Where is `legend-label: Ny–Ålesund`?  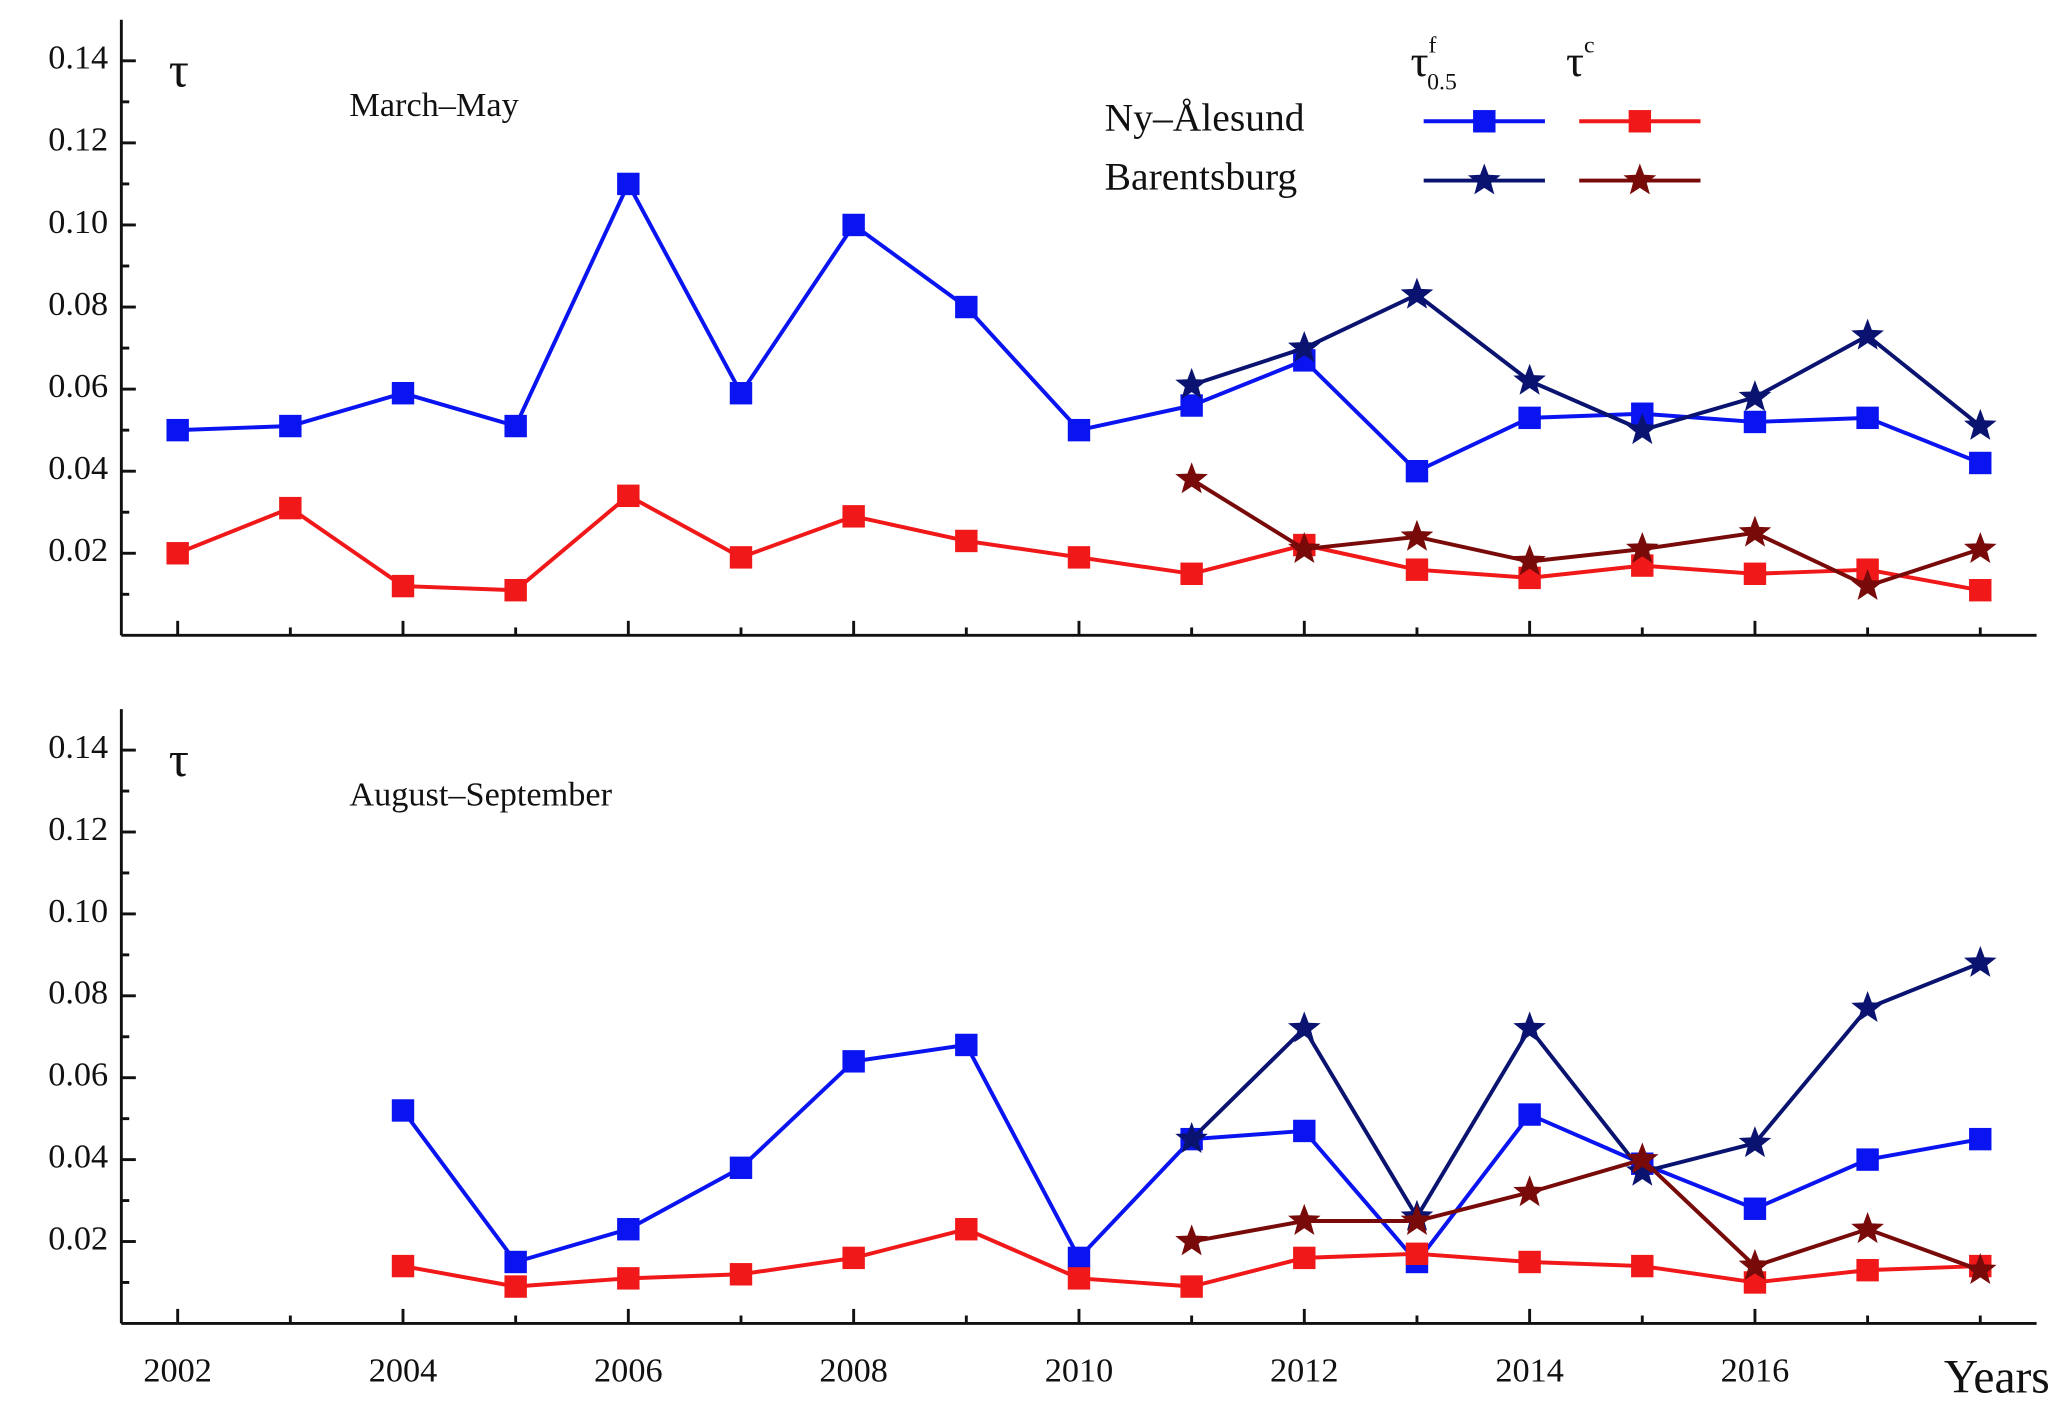 legend-label: Ny–Ålesund is located at coordinates (1205, 117).